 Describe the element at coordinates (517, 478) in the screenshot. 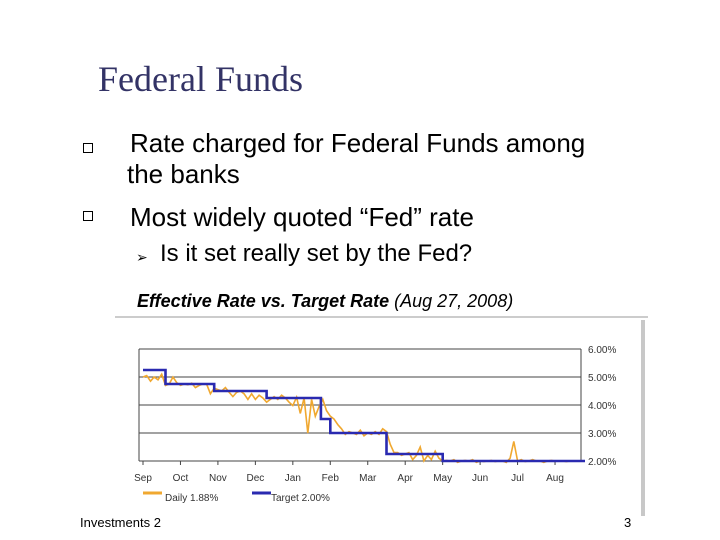

I see `x-tick-label: Jul` at that location.